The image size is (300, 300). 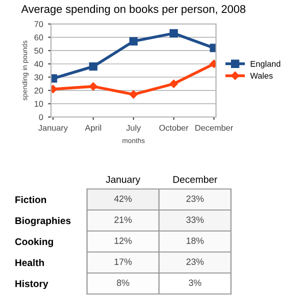 I want to click on data-label: 8%, so click(x=123, y=283).